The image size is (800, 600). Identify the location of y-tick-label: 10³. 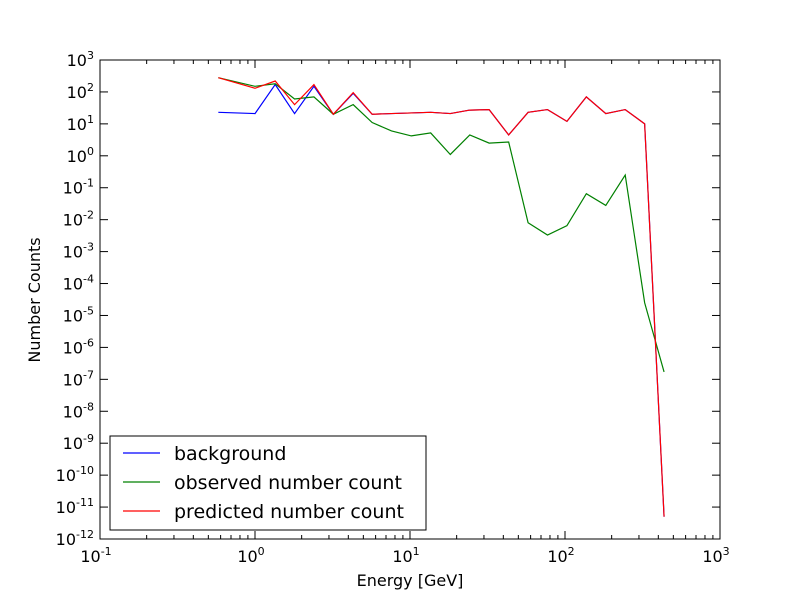
(80, 59).